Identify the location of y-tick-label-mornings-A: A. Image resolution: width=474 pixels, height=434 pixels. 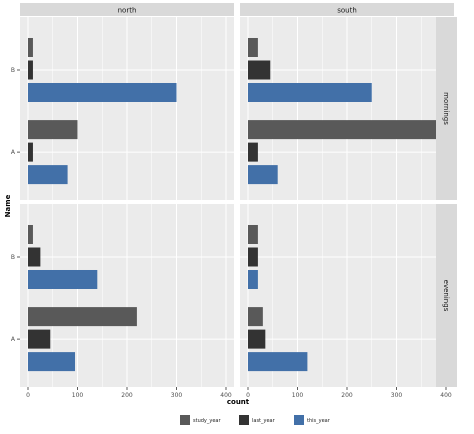
(13, 152).